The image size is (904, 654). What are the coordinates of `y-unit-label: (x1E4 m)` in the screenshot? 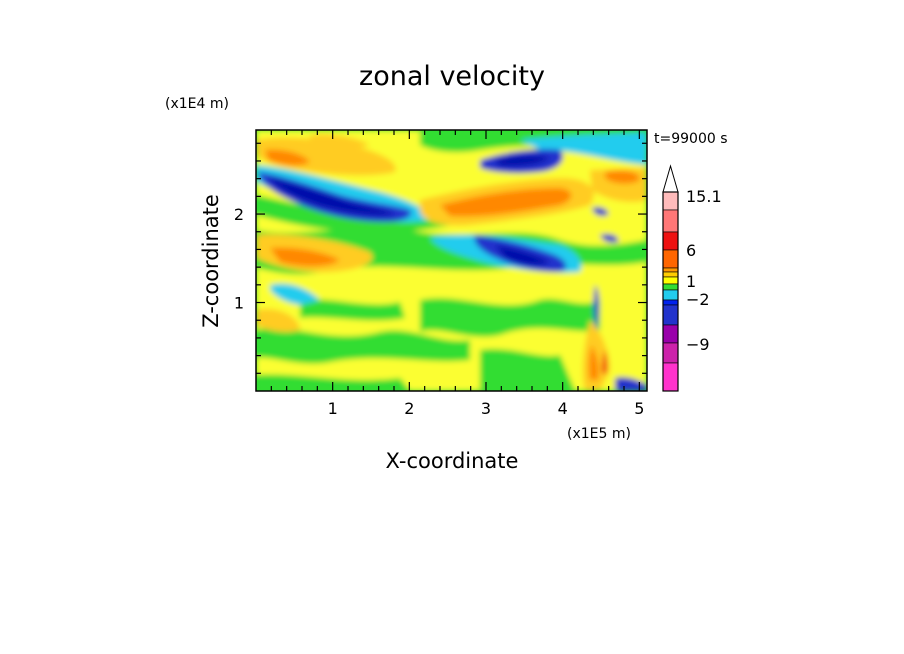 It's located at (197, 104).